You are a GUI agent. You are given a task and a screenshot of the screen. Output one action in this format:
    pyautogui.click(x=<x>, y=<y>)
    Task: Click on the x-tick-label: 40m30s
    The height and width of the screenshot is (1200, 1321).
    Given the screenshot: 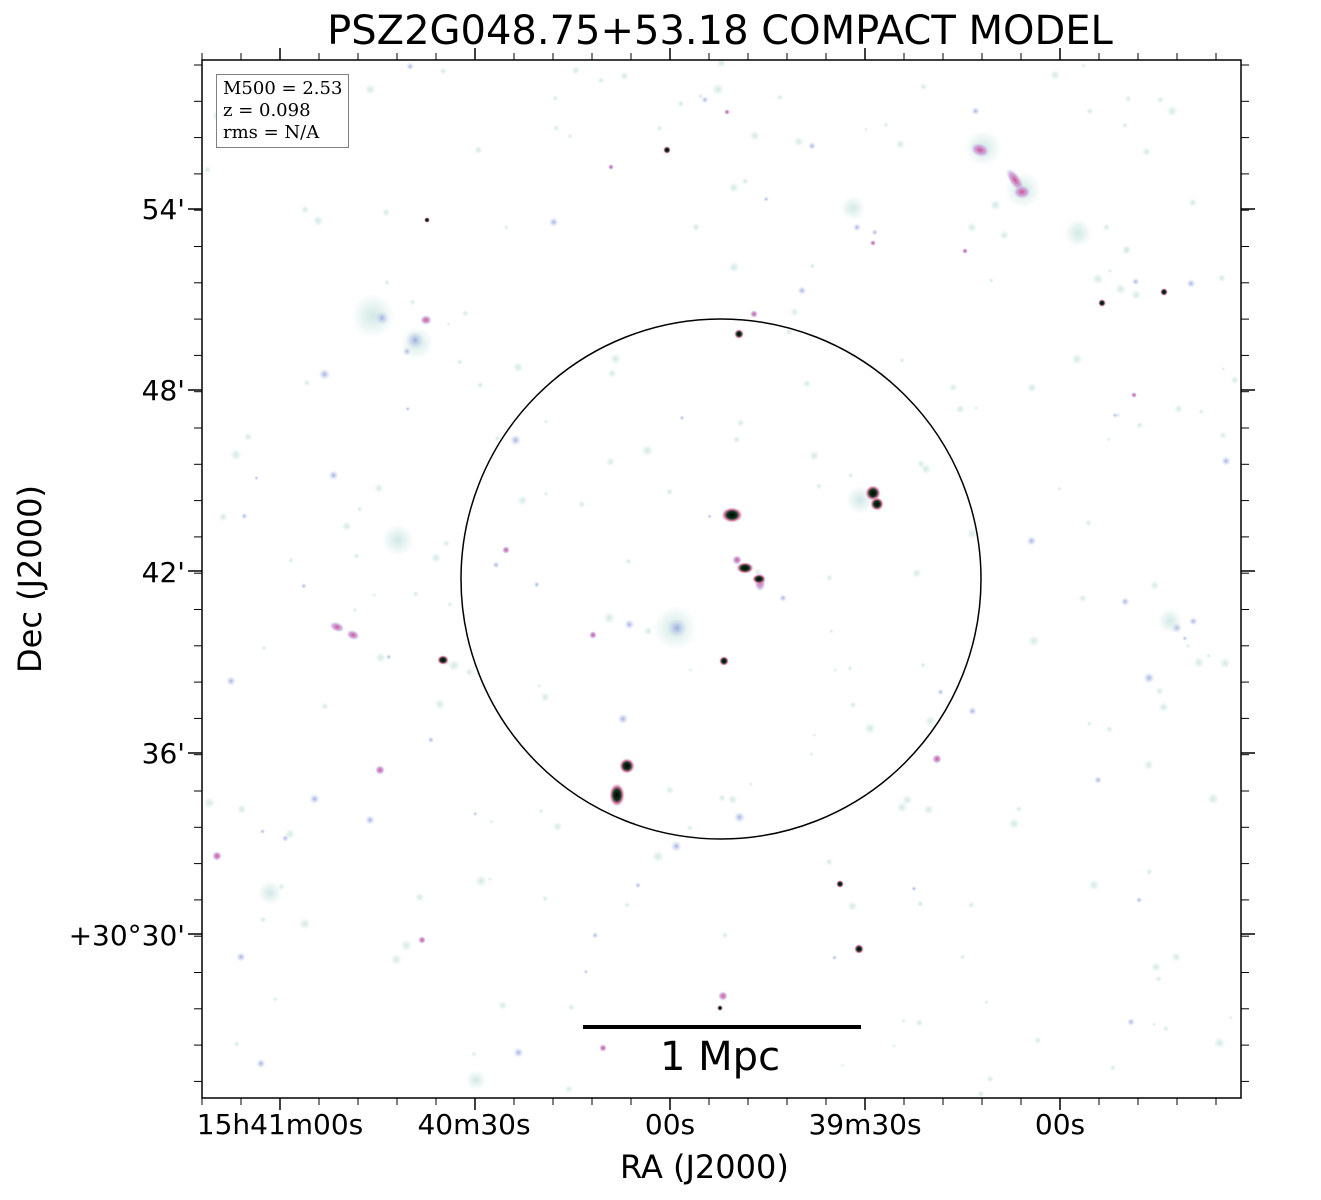 What is the action you would take?
    pyautogui.click(x=474, y=1124)
    